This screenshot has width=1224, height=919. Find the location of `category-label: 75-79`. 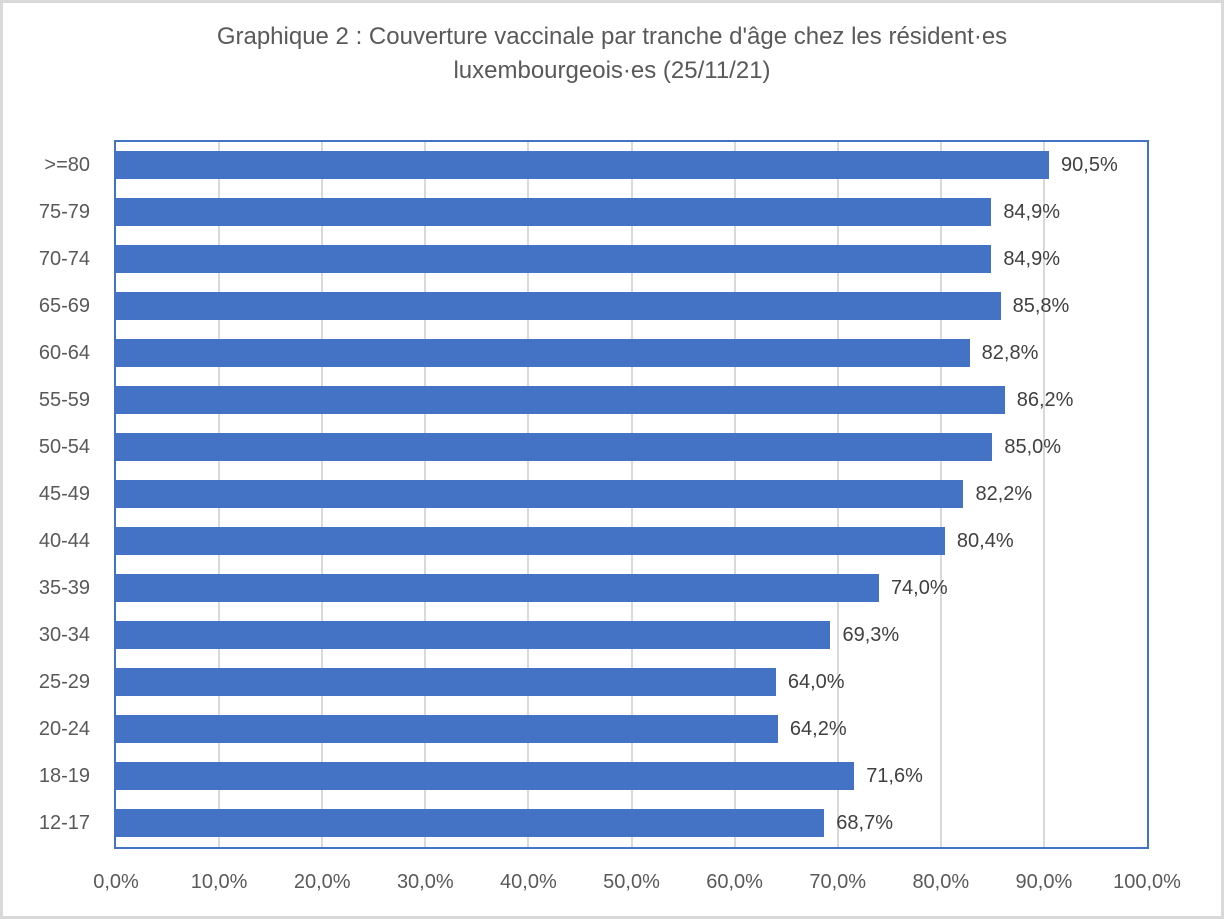

category-label: 75-79 is located at coordinates (64, 212).